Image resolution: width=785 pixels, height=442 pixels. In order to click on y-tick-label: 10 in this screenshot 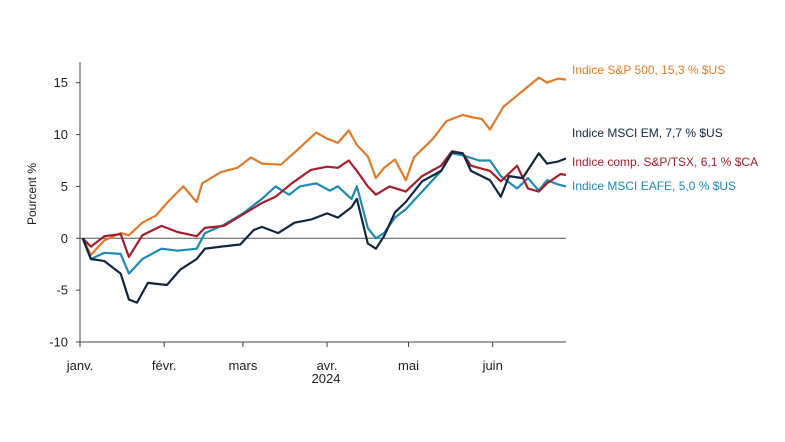, I will do `click(61, 134)`.